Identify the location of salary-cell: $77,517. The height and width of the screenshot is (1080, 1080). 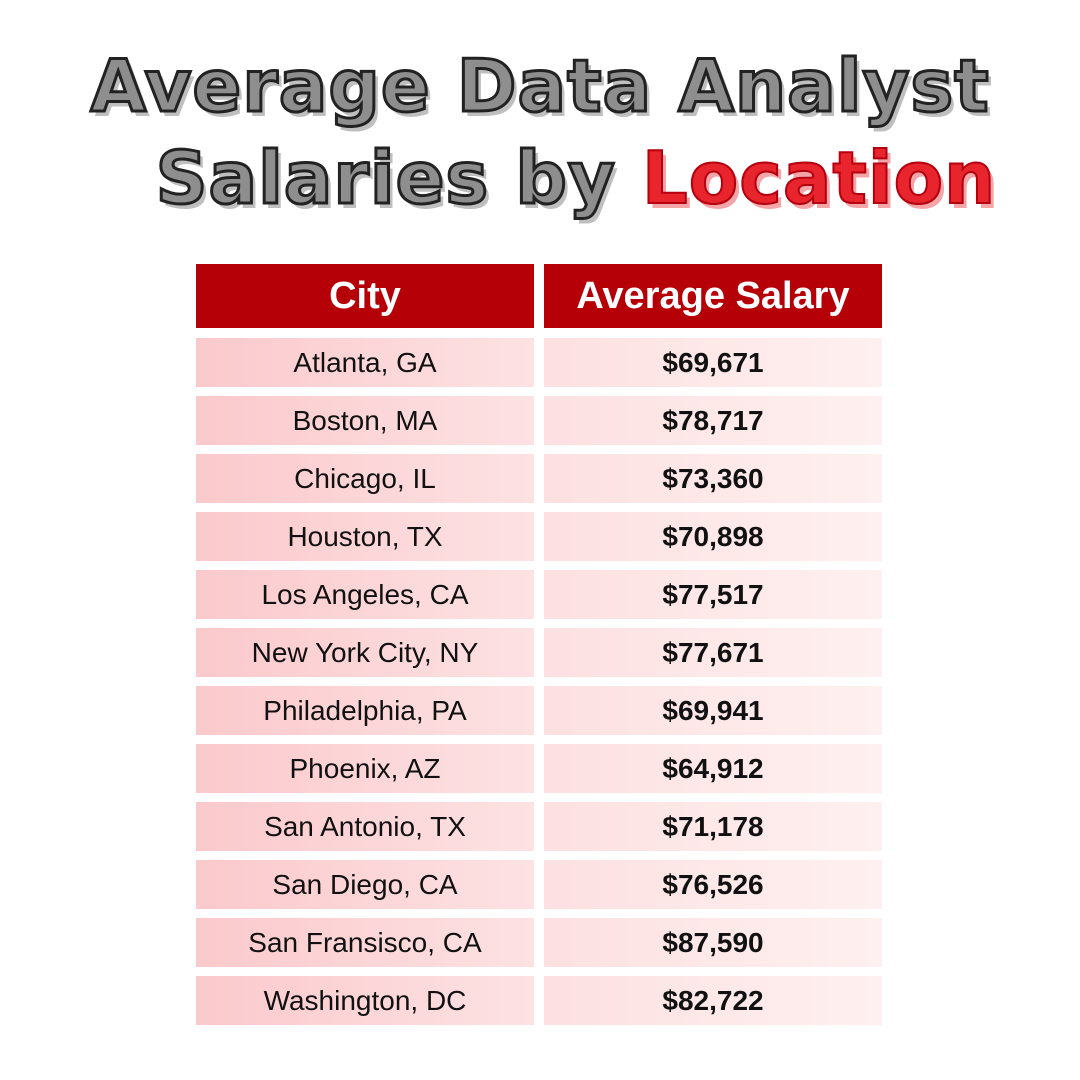
(713, 594).